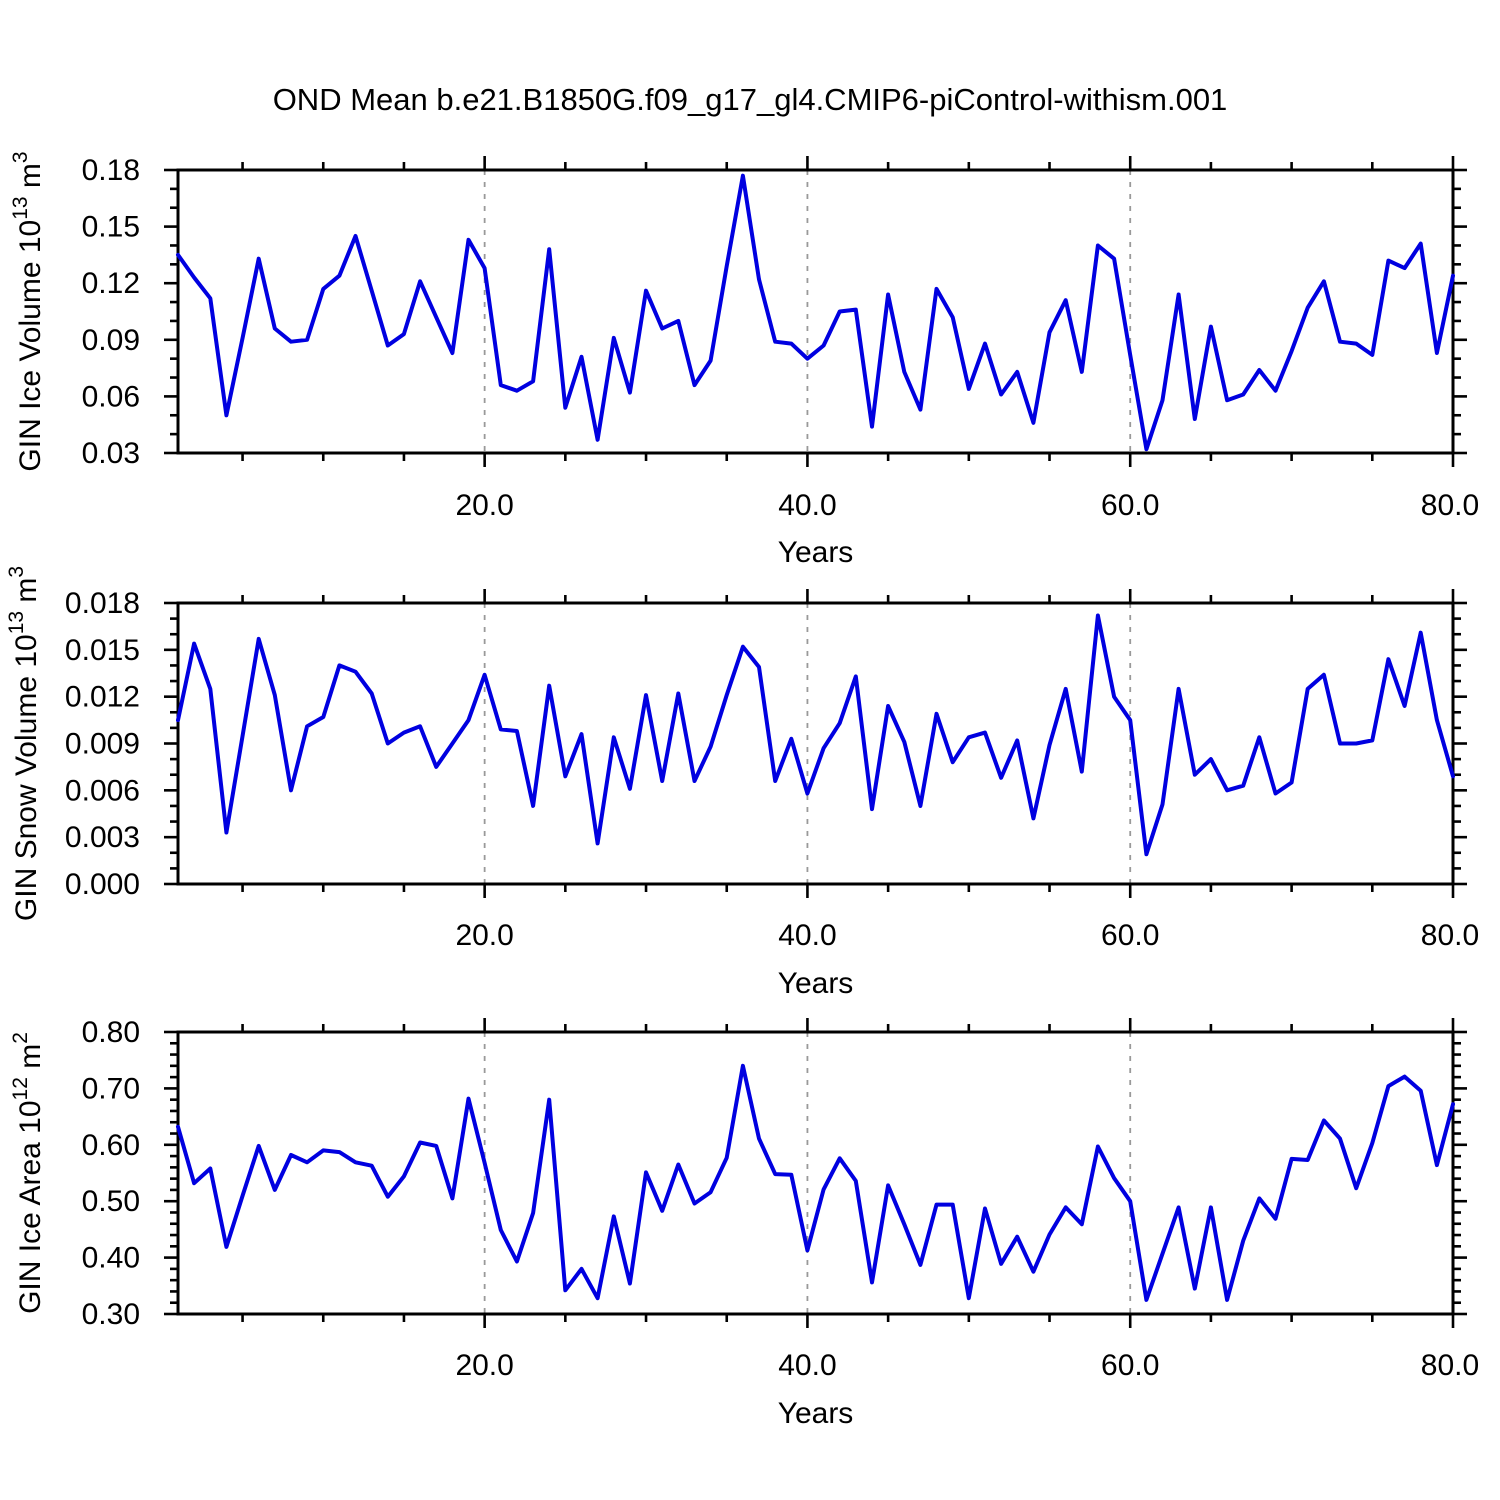 Image resolution: width=1500 pixels, height=1500 pixels. I want to click on y-tick-labels: 0.000 0.003 0.006 0.009 0.012 0.015 0.018, so click(102, 744).